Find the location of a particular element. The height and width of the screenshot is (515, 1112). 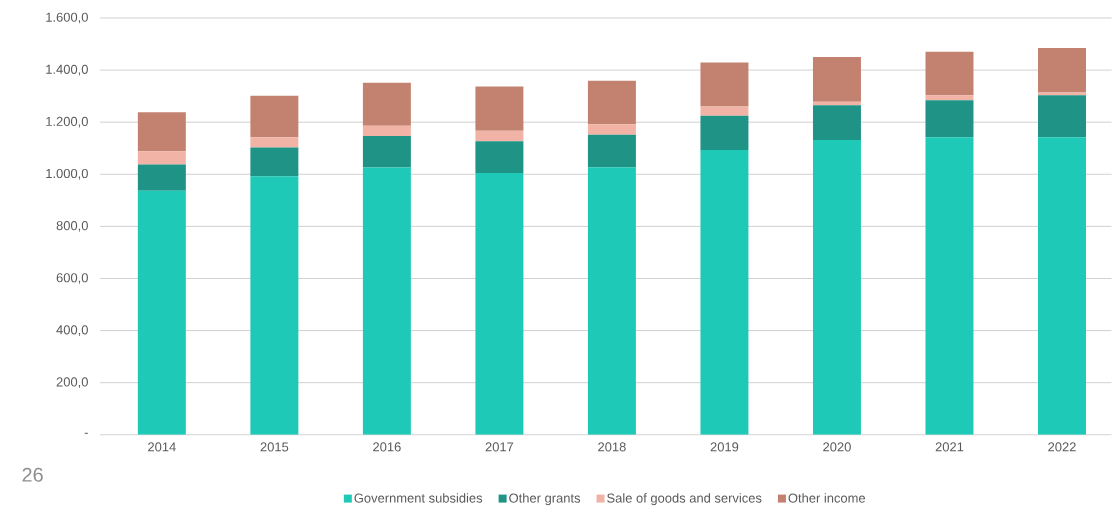

legend-label: Other income is located at coordinates (827, 498).